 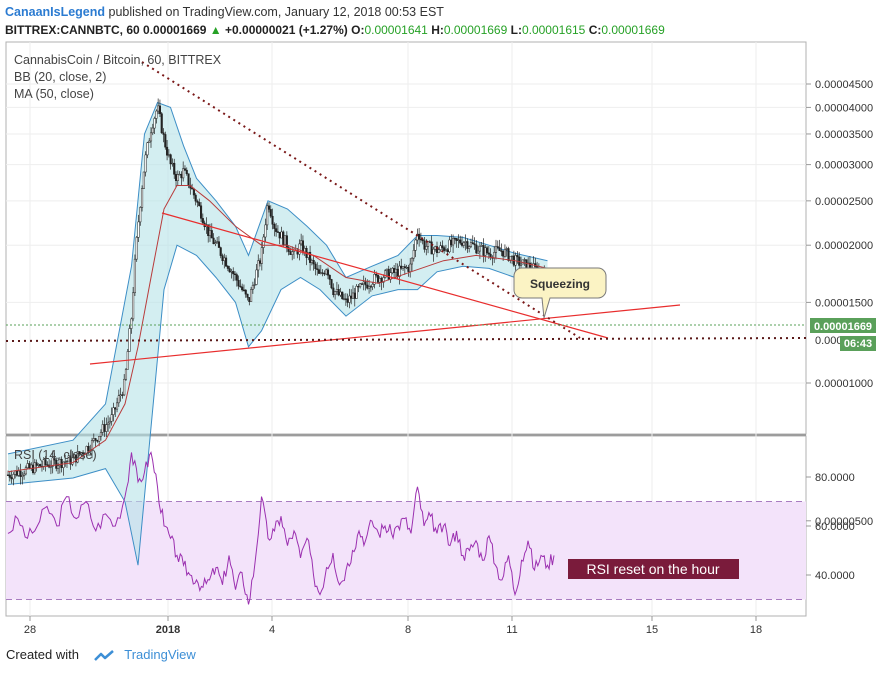 I want to click on price-change: +0.00000021 (+1.27%), so click(x=286, y=30).